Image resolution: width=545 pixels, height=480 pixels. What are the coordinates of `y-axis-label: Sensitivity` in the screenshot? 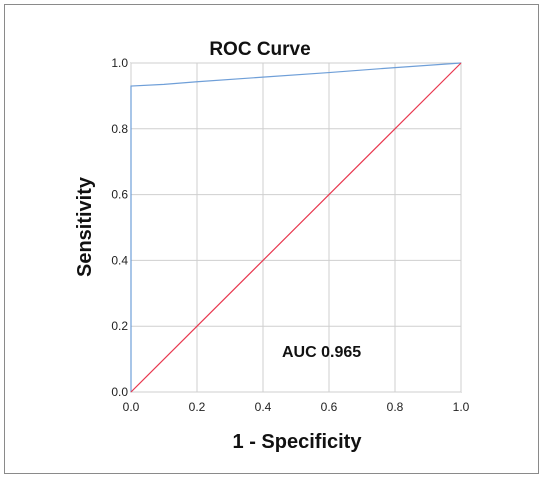 It's located at (85, 226).